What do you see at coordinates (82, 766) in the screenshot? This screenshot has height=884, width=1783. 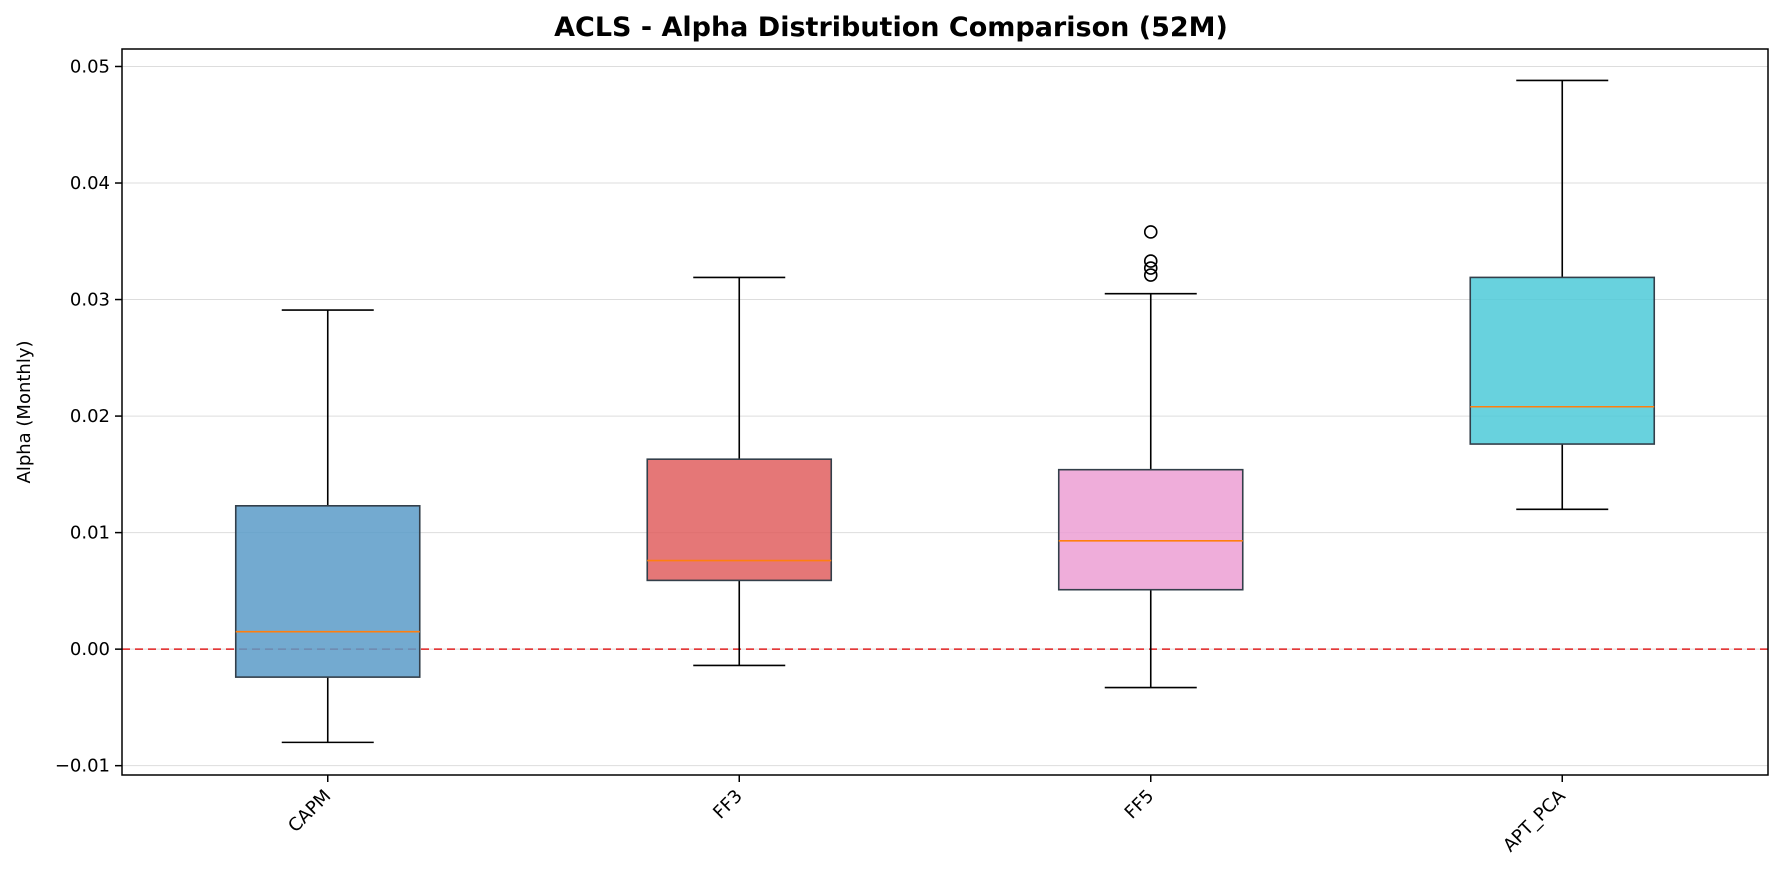 I see `y-tick-label: −0.01` at bounding box center [82, 766].